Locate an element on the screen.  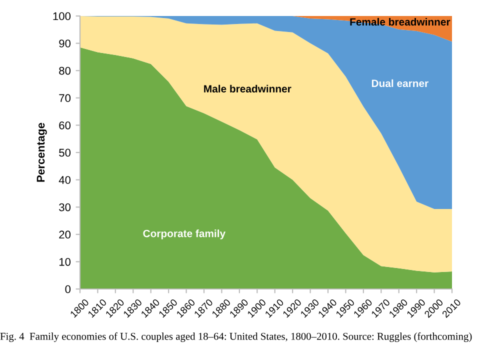
y-tick-label: 30 is located at coordinates (65, 207).